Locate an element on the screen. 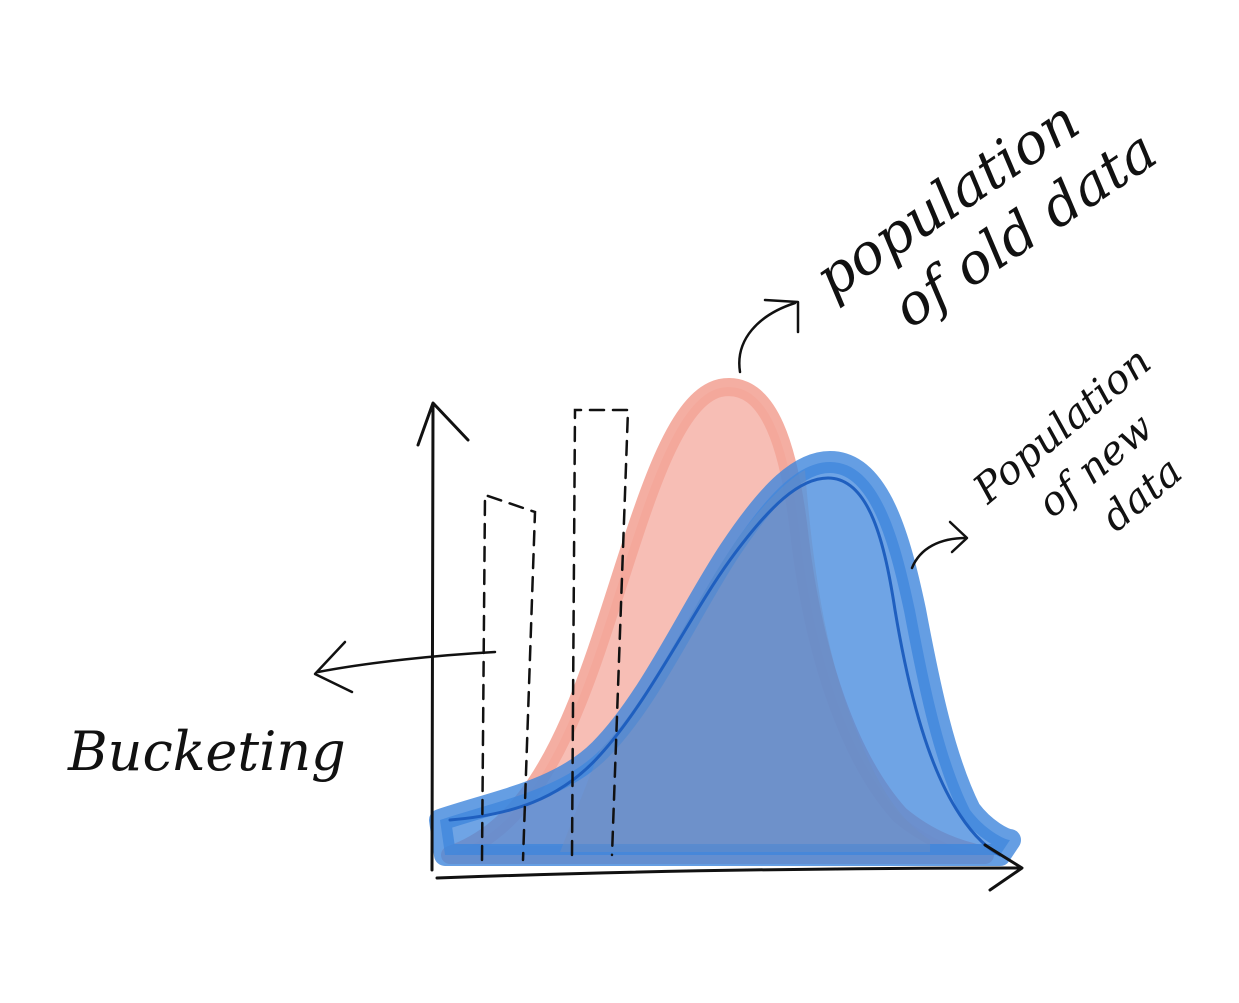 This screenshot has width=1239, height=1003. y-axis is located at coordinates (432, 637).